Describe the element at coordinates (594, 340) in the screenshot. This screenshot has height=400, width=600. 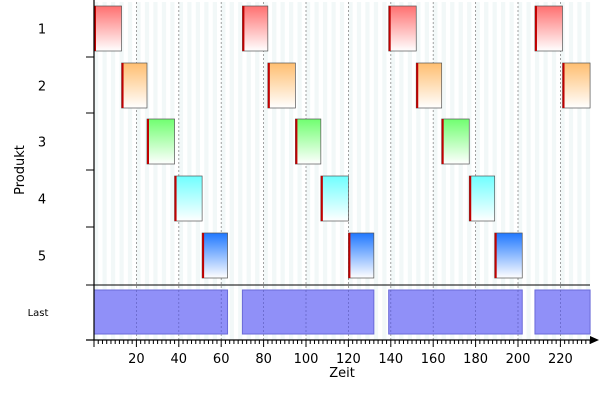
I see `x-axis-arrow` at that location.